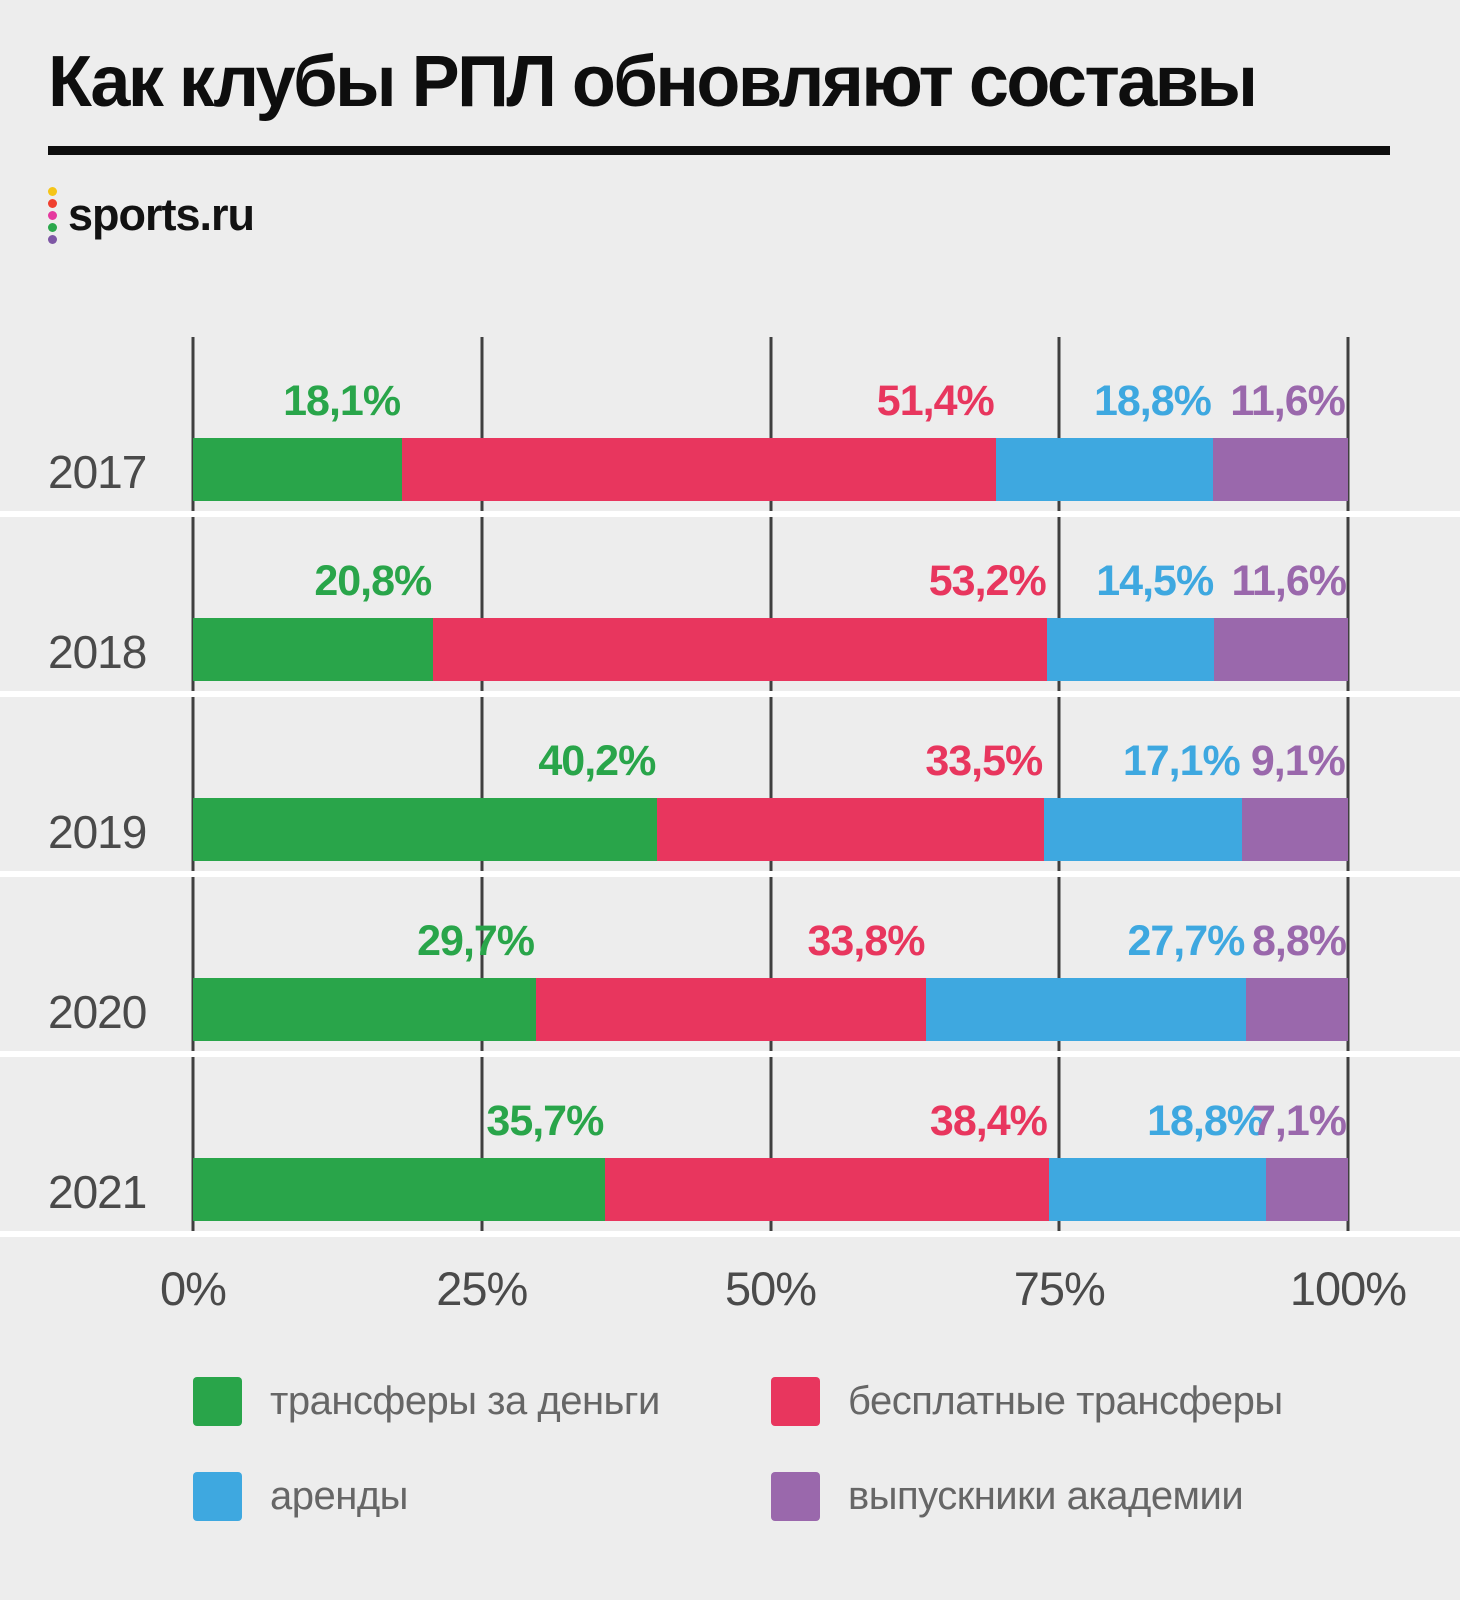  What do you see at coordinates (193, 1288) in the screenshot?
I see `x-tick-label: 0%` at bounding box center [193, 1288].